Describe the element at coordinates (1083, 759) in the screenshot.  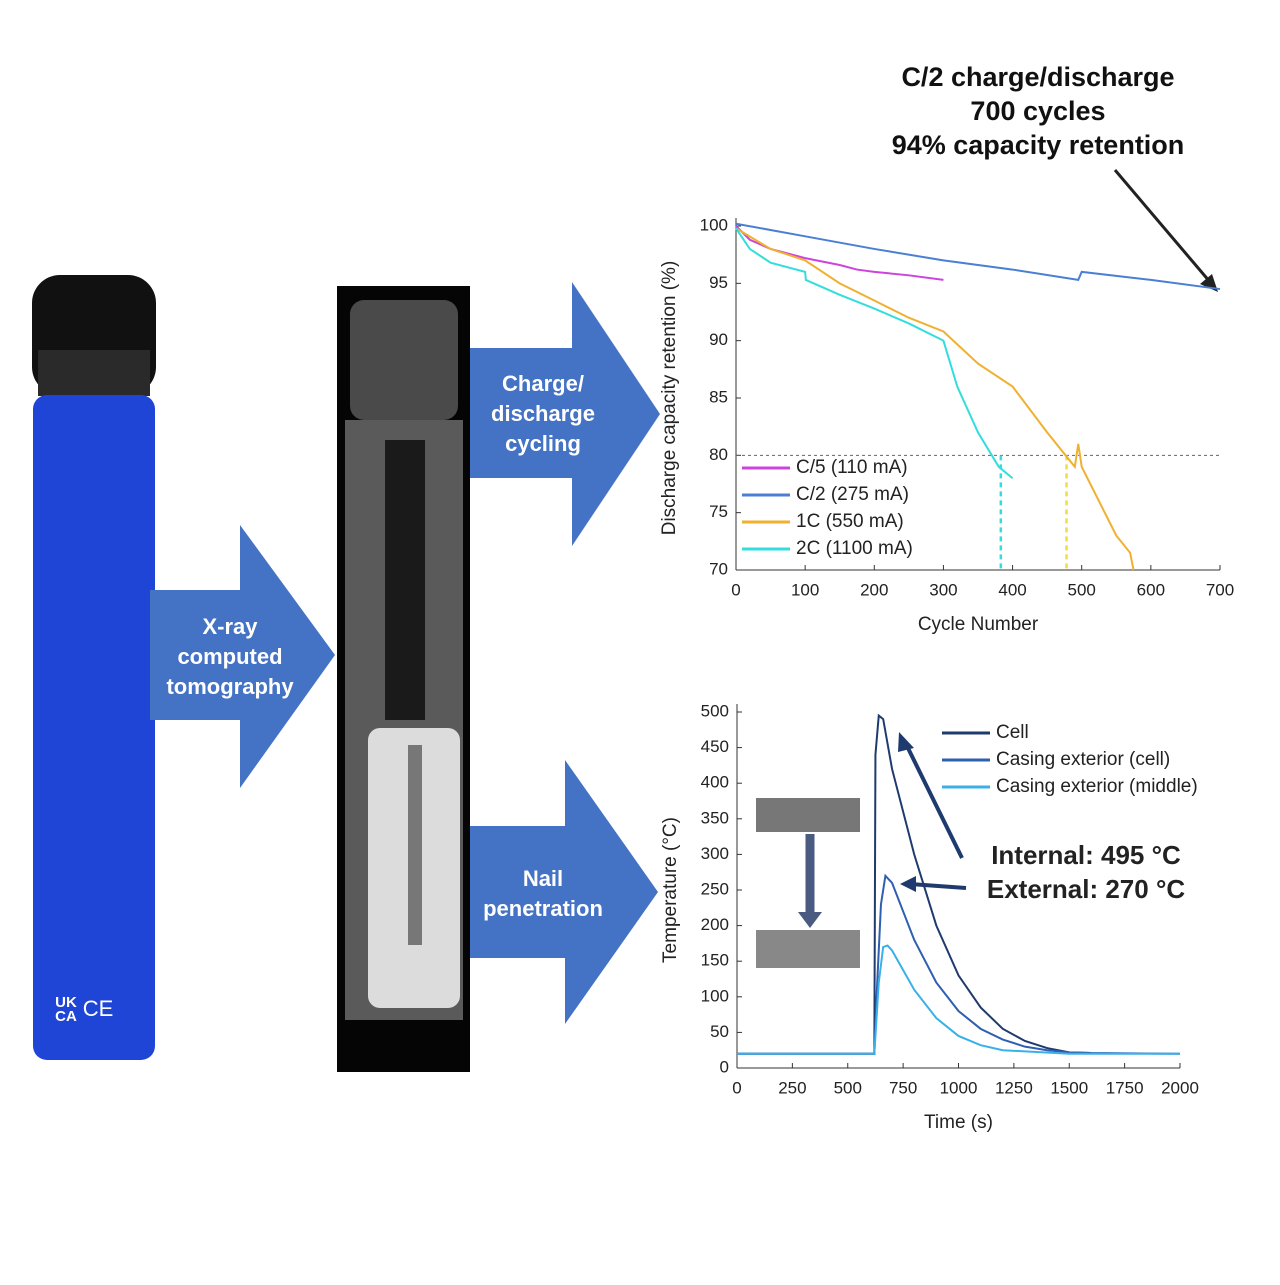
I see `legend-label: Casing exterior (cell)` at that location.